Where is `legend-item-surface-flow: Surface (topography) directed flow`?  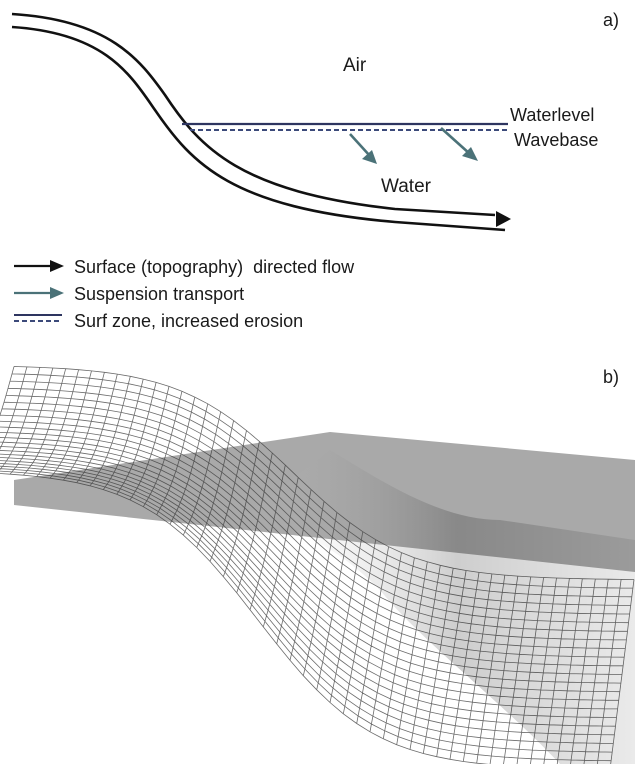
legend-item-surface-flow: Surface (topography) directed flow is located at coordinates (184, 267).